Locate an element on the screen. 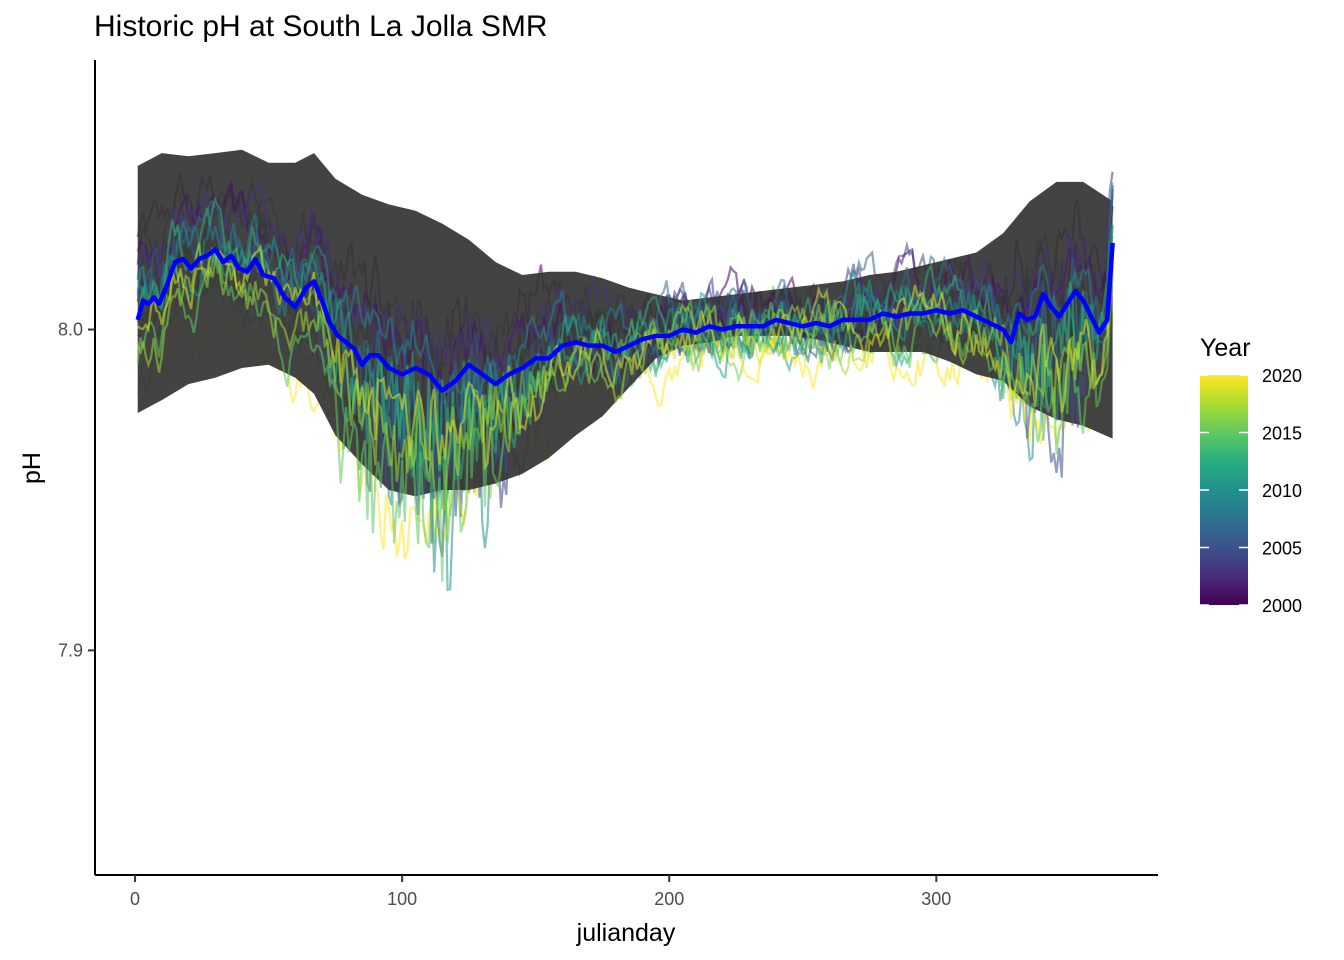 This screenshot has height=960, width=1344. x-axis-ticks: 0 100 200 300 is located at coordinates (540, 892).